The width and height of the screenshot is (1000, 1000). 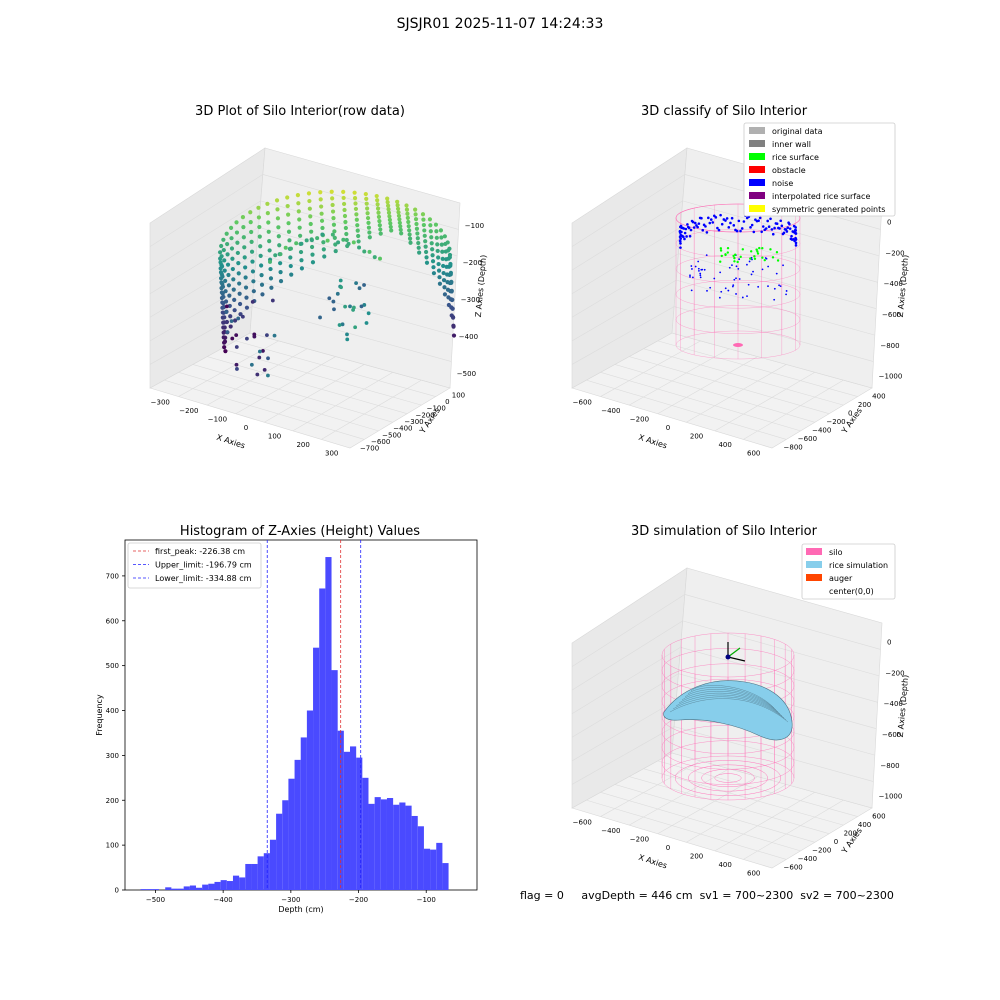 I want to click on p2-x-tick-label: 0, so click(x=668, y=428).